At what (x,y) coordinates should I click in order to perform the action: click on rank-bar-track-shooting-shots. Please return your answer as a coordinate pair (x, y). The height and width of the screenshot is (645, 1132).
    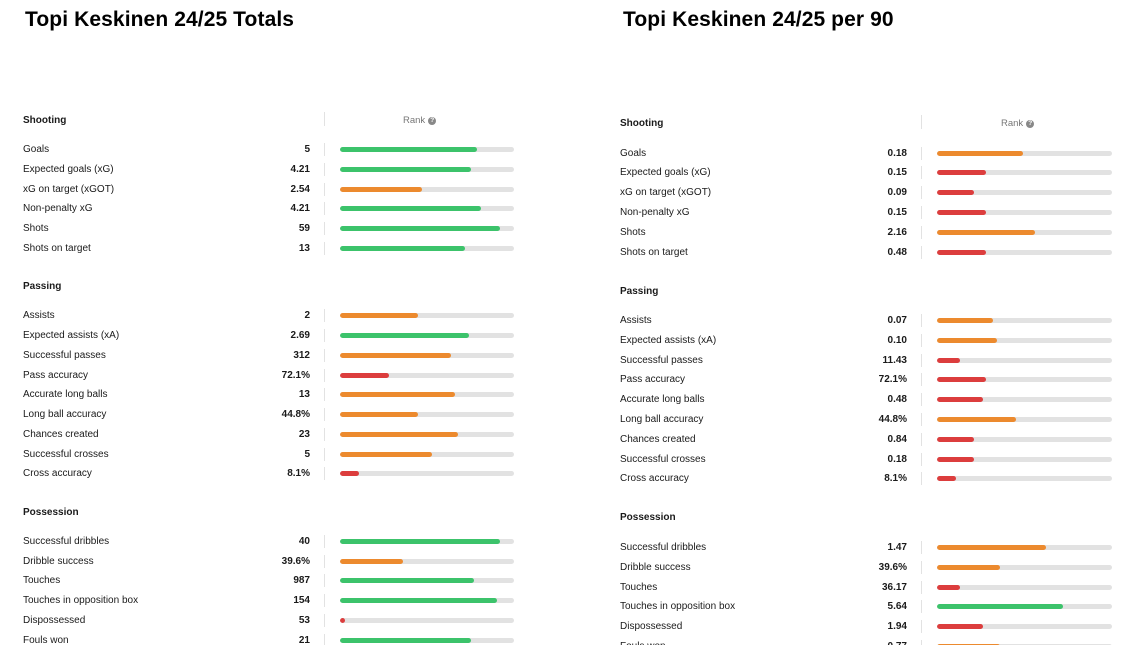
    Looking at the image, I should click on (427, 228).